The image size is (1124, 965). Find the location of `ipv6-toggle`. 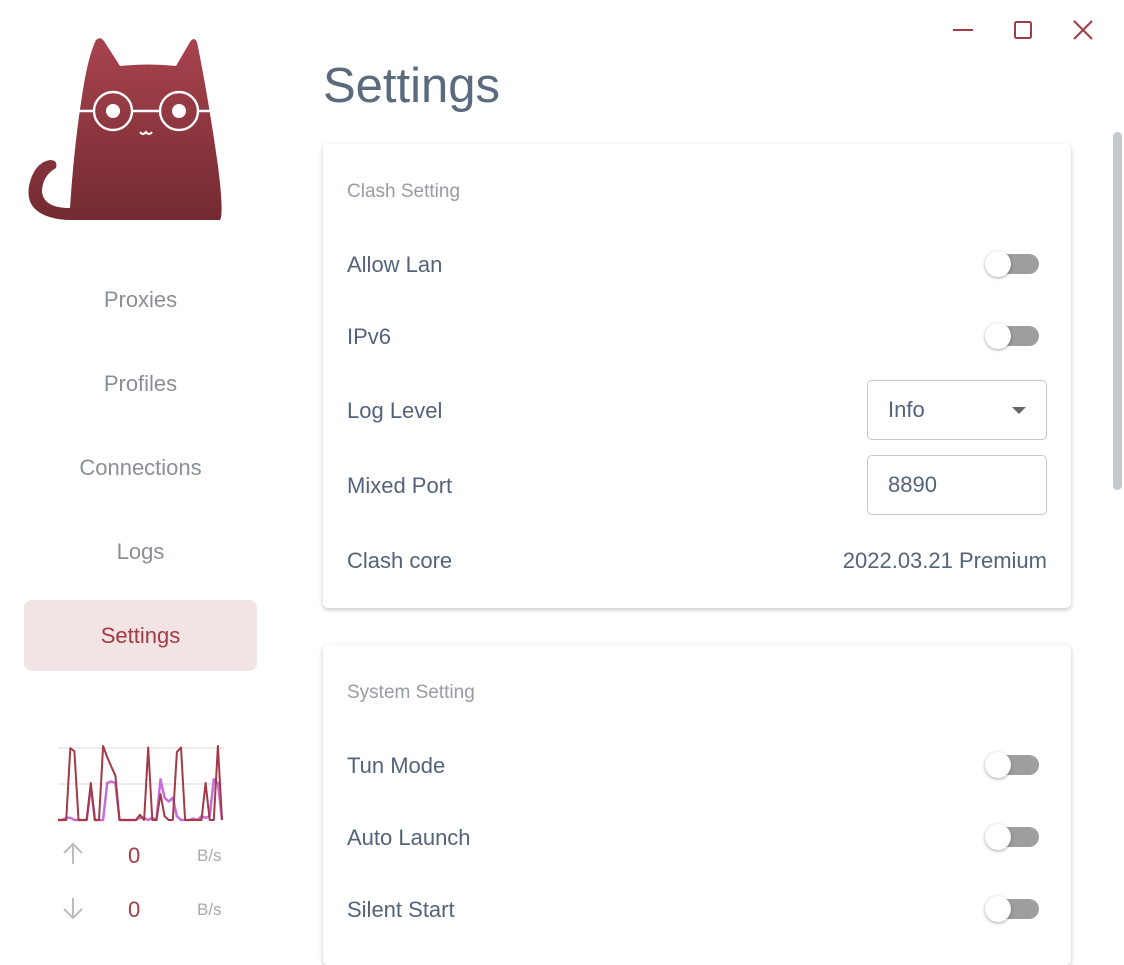

ipv6-toggle is located at coordinates (1014, 336).